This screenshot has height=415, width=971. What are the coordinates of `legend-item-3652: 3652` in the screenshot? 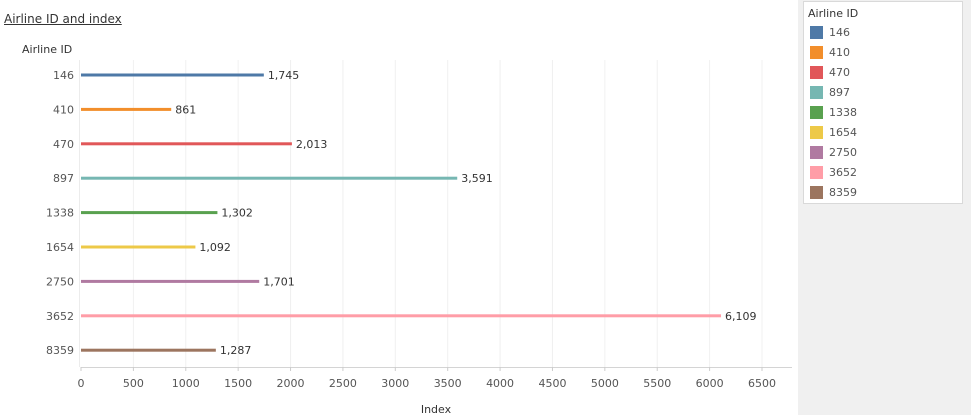 It's located at (833, 176).